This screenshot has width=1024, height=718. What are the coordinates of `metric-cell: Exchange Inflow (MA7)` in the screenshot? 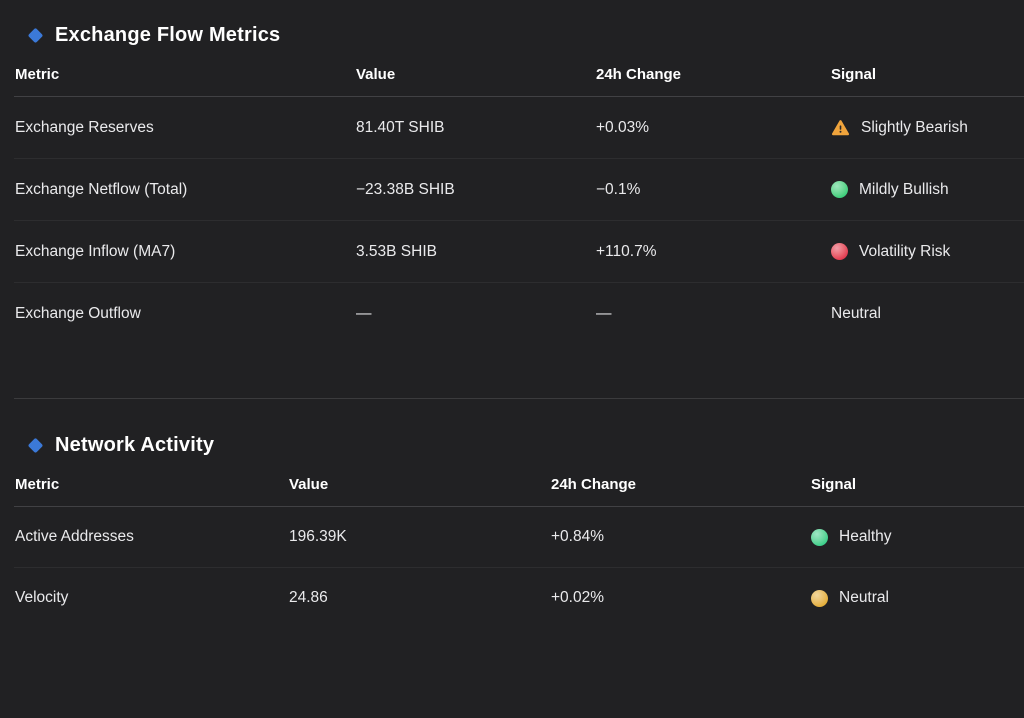 It's located at (95, 251).